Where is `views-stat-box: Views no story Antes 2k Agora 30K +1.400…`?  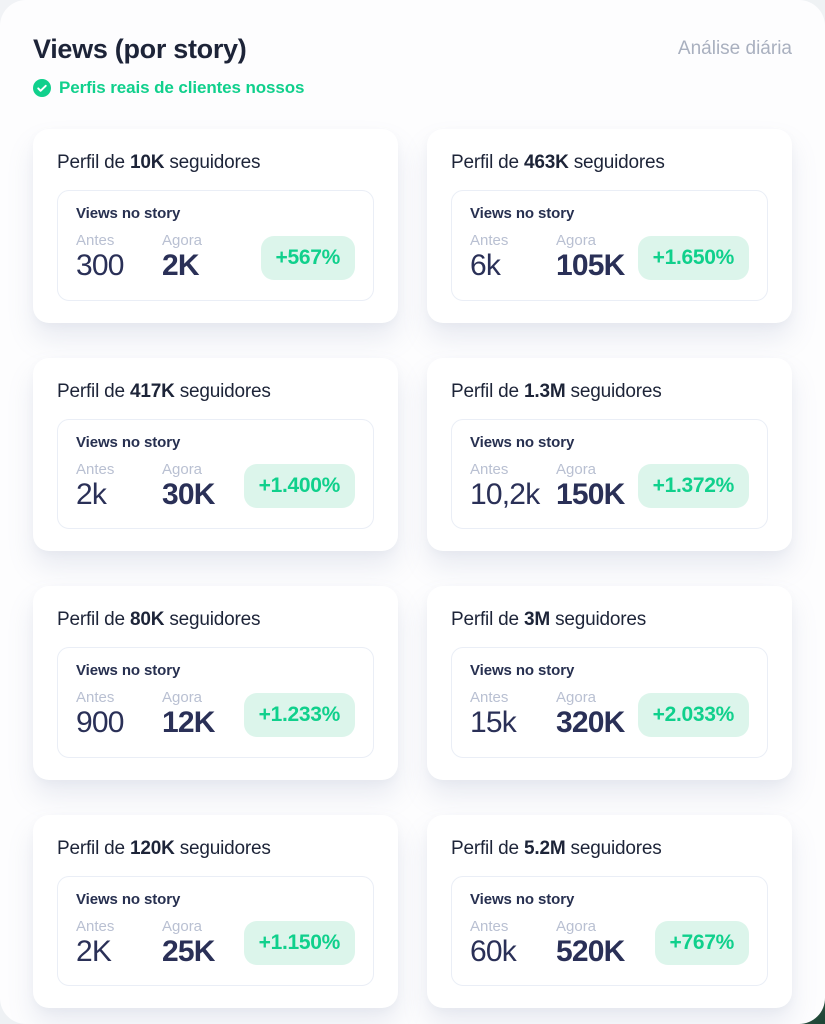
views-stat-box: Views no story Antes 2k Agora 30K +1.400… is located at coordinates (215, 473).